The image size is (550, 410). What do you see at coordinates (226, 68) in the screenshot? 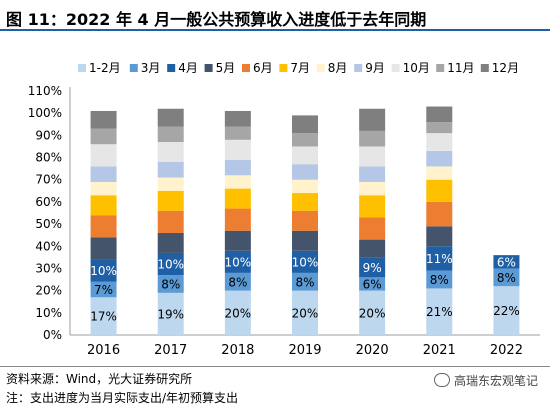
I see `legend-label-4: 5月` at bounding box center [226, 68].